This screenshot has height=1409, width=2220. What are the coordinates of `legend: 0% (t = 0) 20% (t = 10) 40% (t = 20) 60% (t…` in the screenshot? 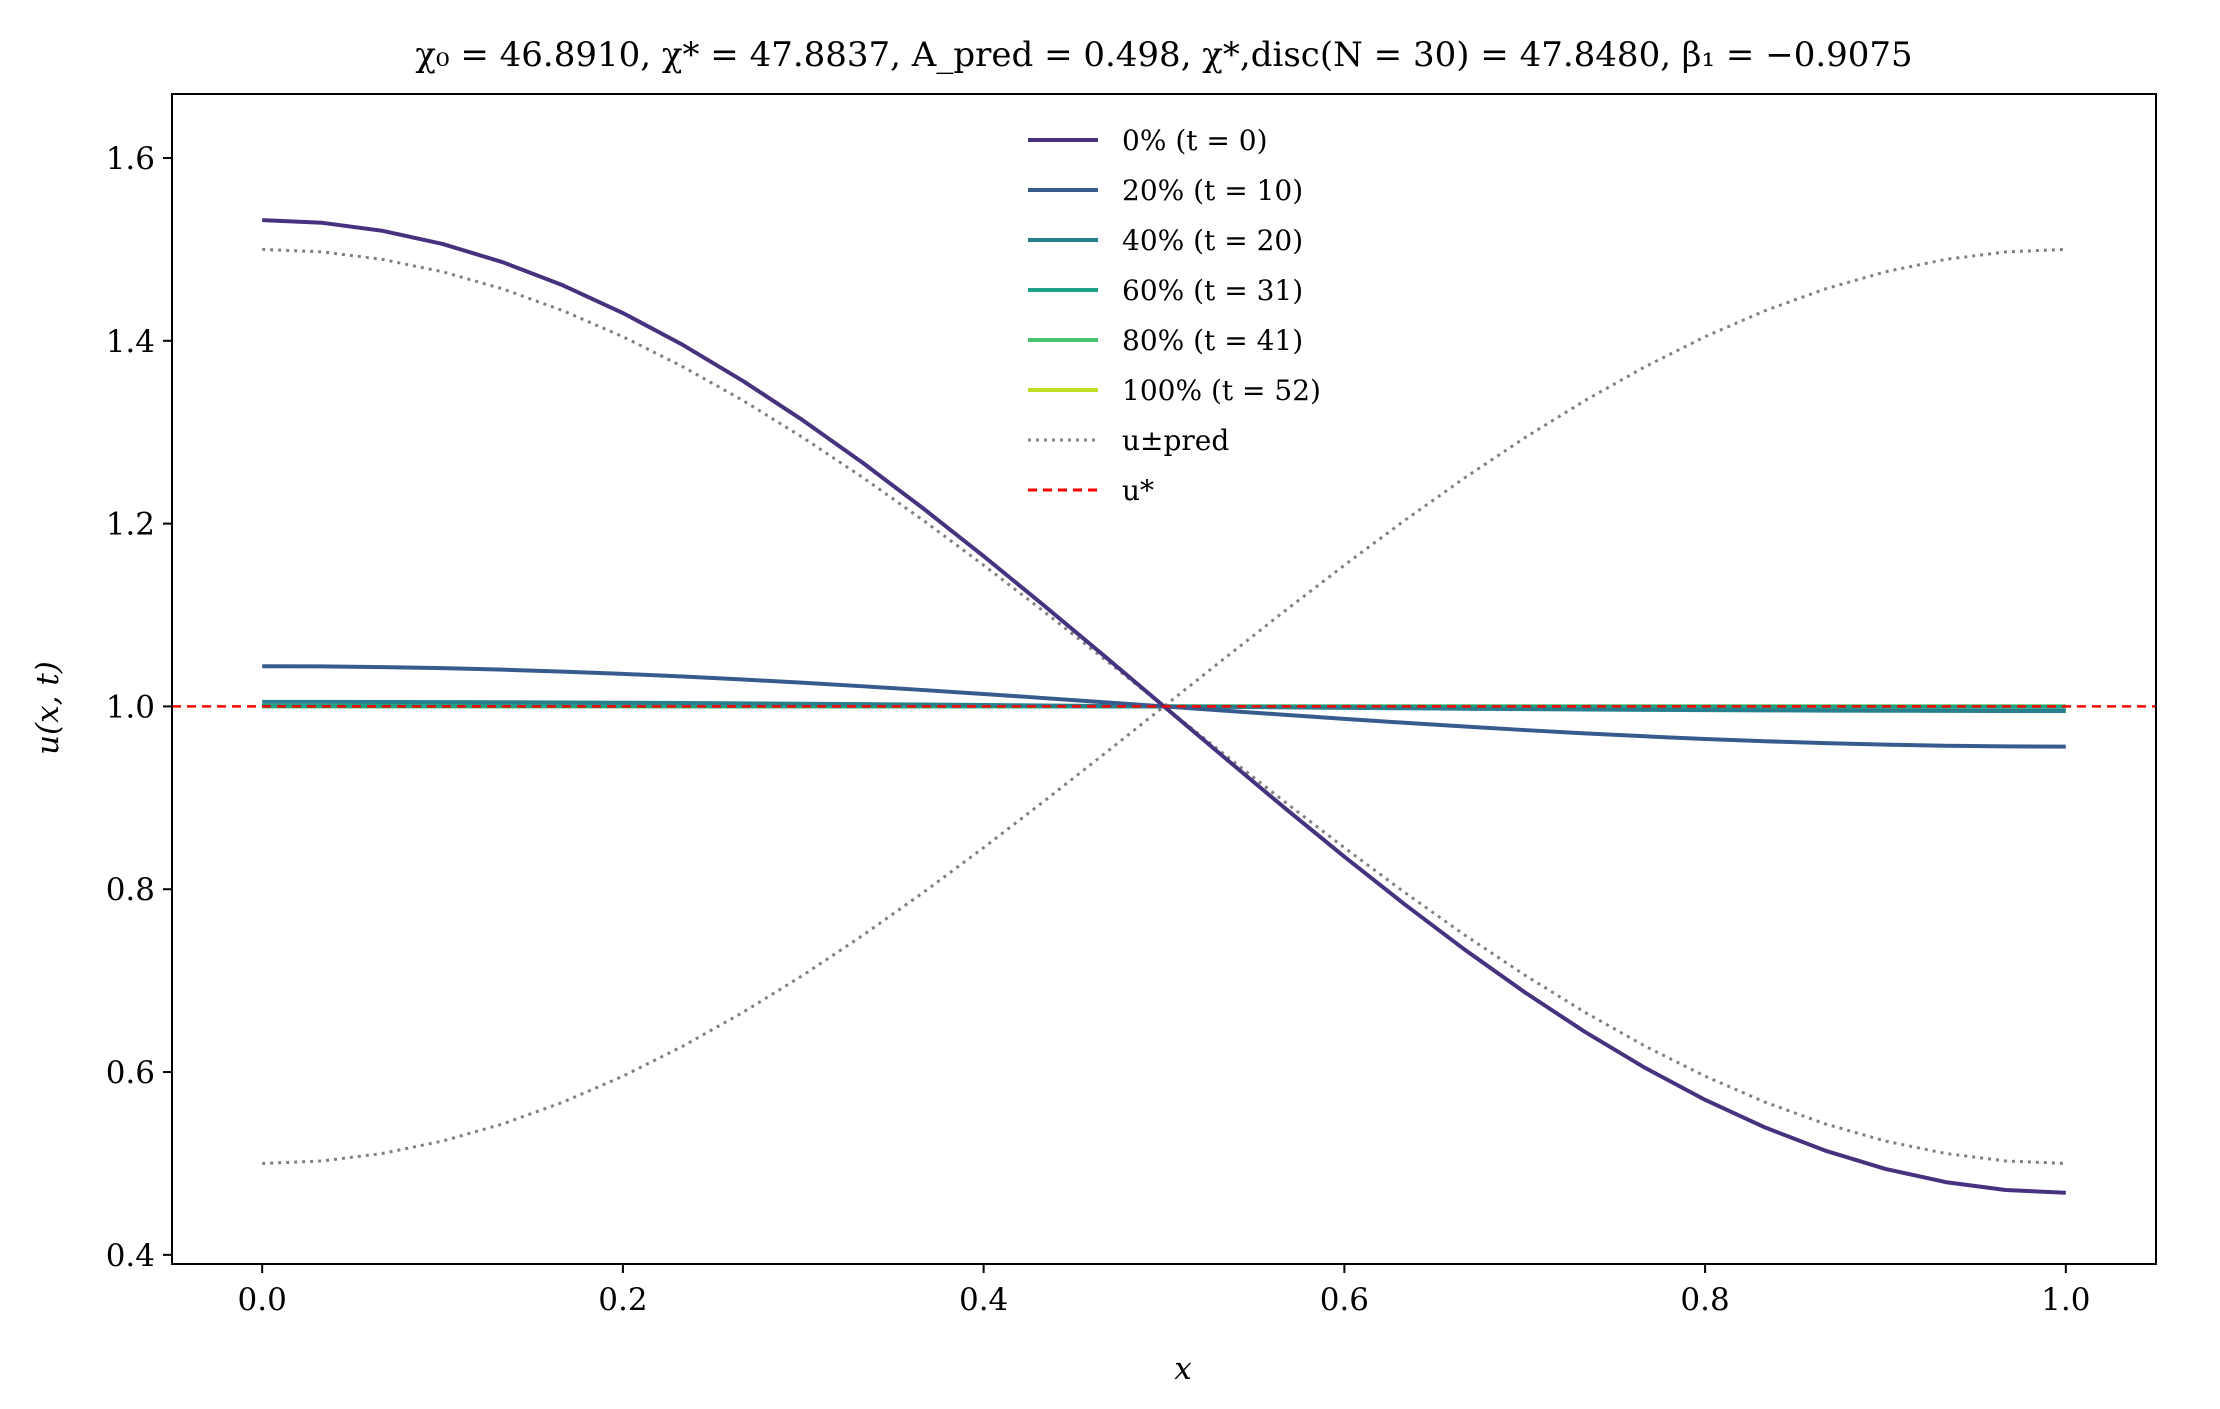 It's located at (1174, 315).